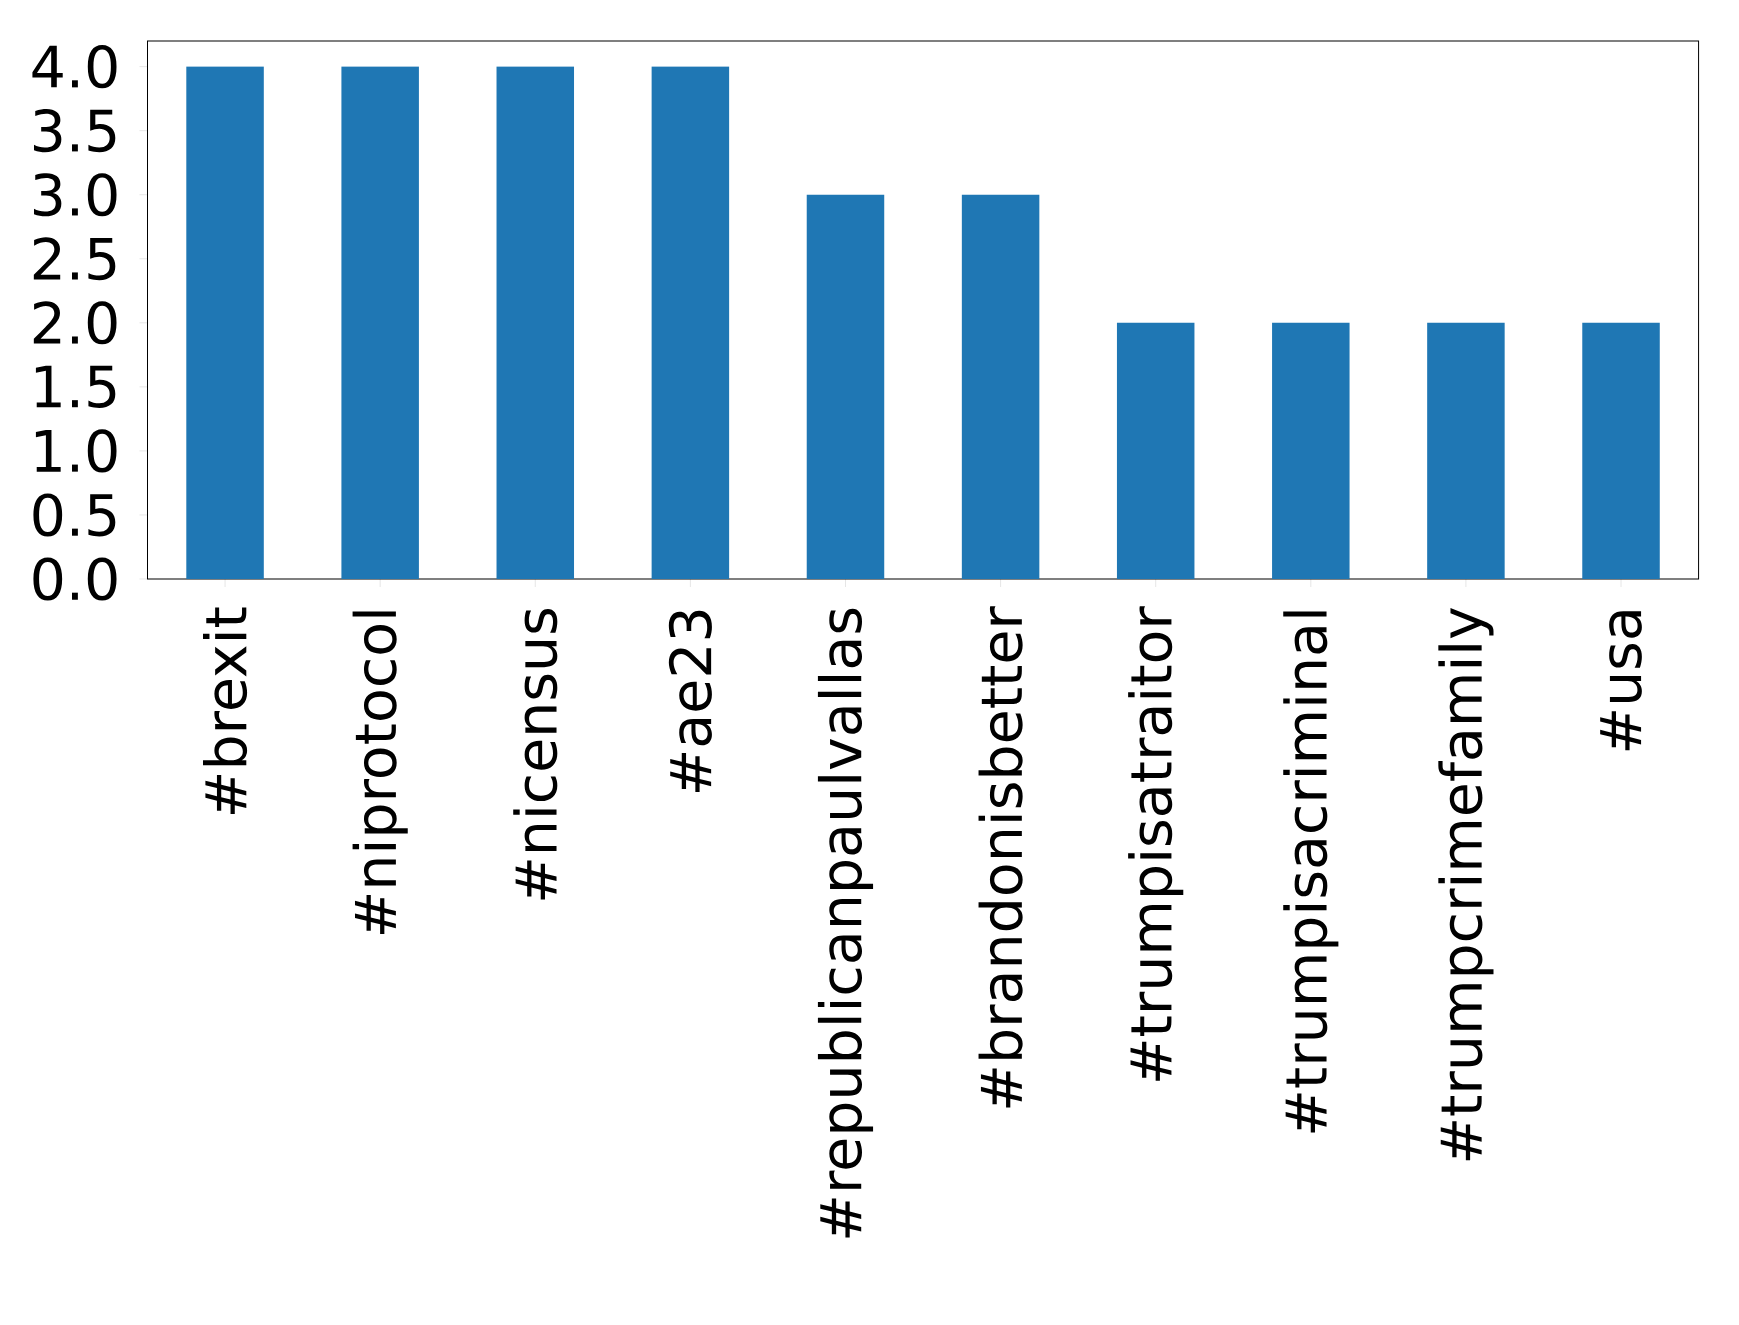 Image resolution: width=1739 pixels, height=1325 pixels. I want to click on x-tick-label: #brandonisbetter, so click(1000, 857).